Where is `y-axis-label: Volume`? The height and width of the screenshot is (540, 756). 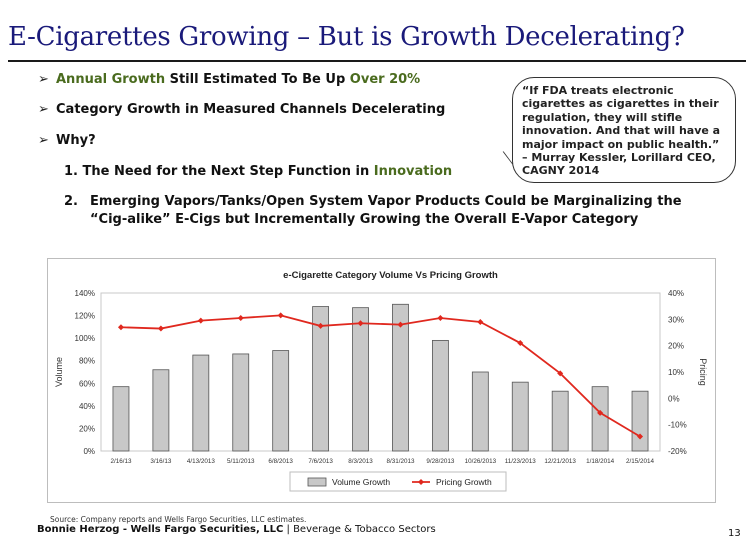
y-axis-label: Volume is located at coordinates (59, 372).